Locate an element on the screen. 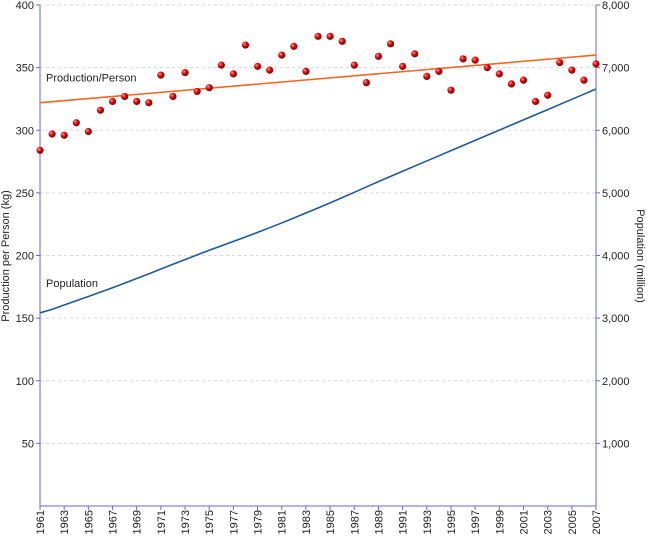 This screenshot has height=541, width=650. y-tick-label: 350 is located at coordinates (25, 69).